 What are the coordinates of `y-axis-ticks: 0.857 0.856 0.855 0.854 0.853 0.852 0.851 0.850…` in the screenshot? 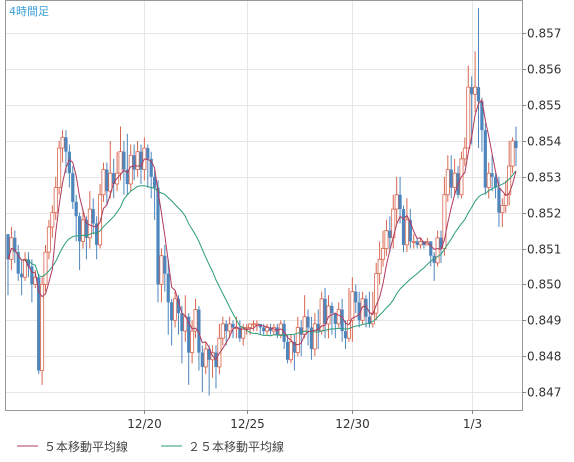 It's located at (541, 213).